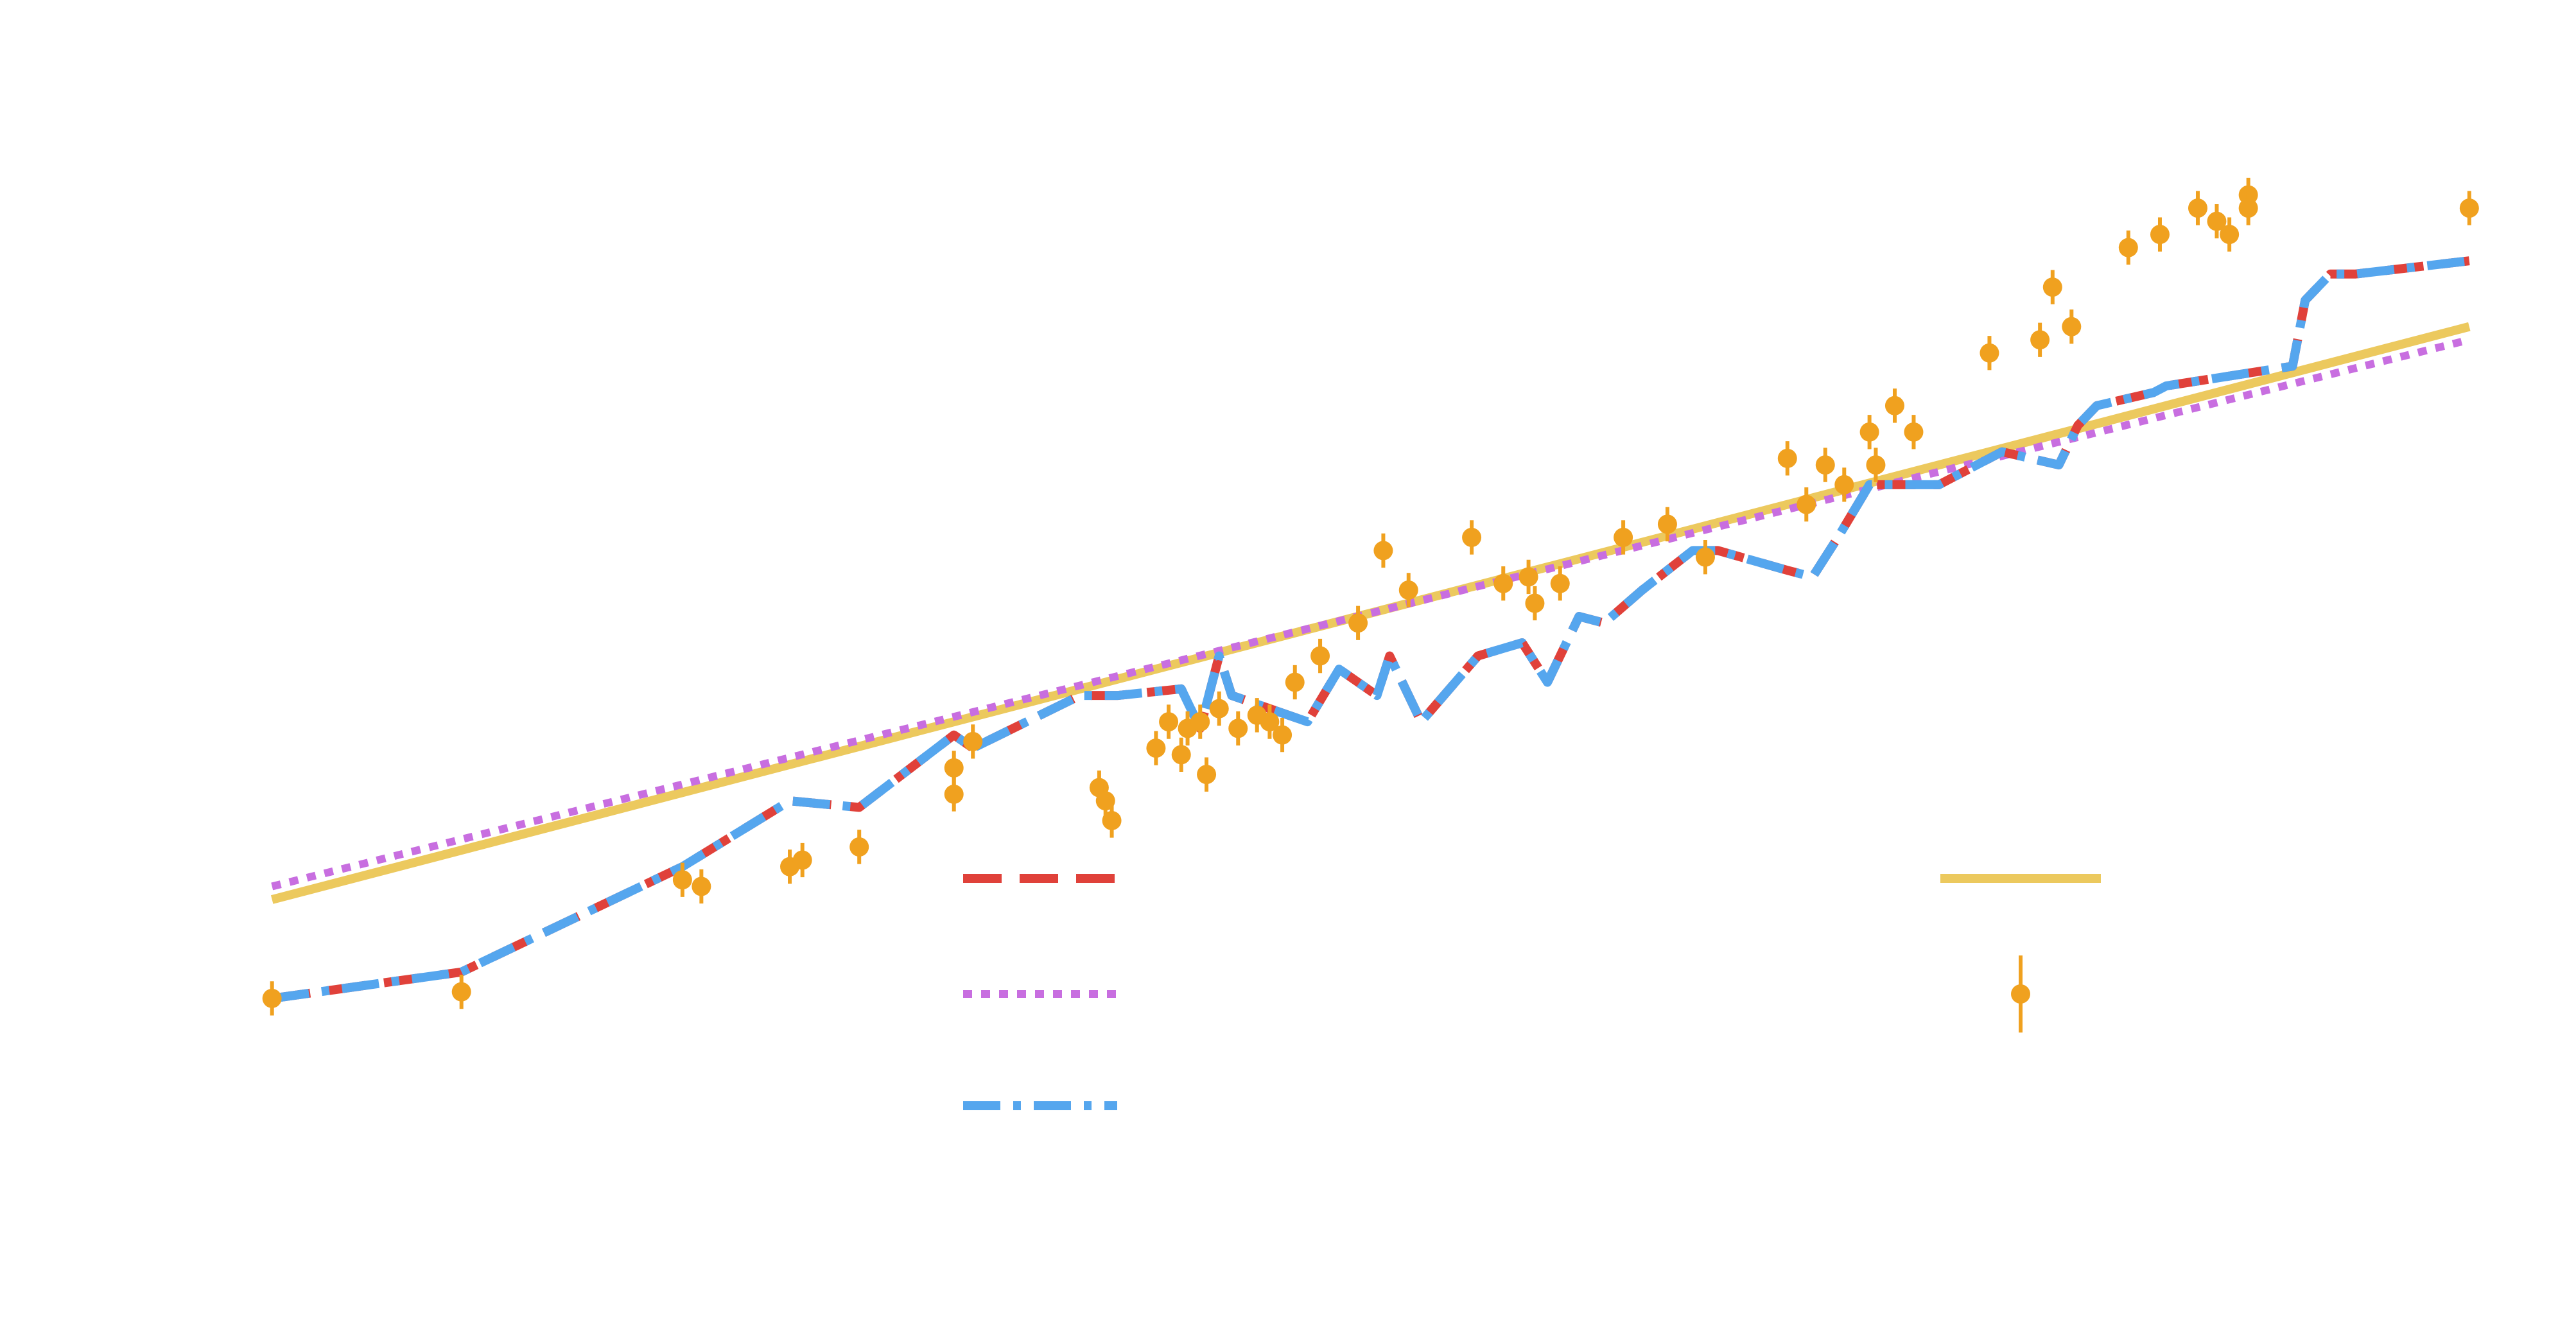 Image resolution: width=2576 pixels, height=1342 pixels. I want to click on legend-marker, so click(2020, 994).